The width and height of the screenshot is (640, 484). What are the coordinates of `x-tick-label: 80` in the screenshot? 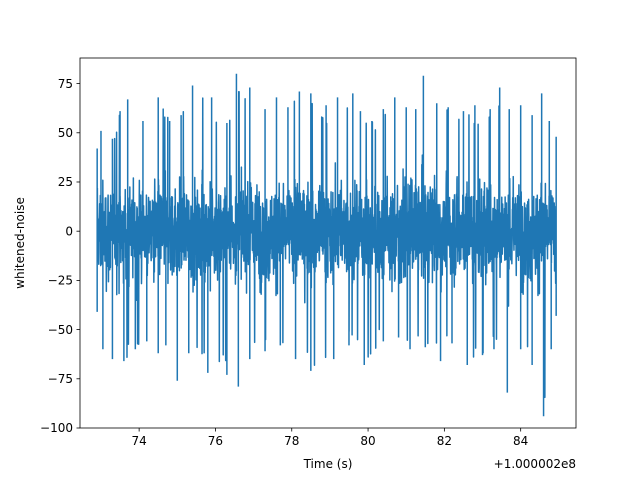 It's located at (367, 441).